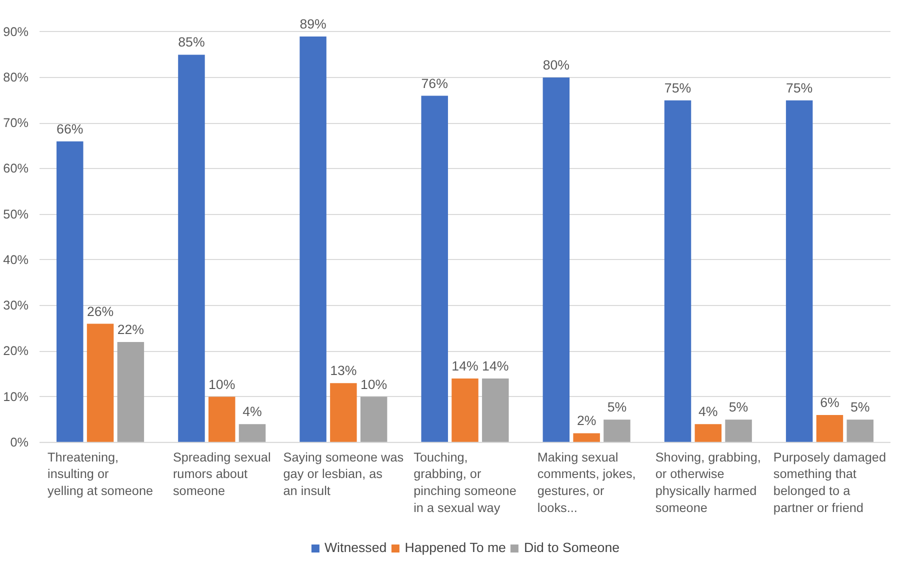 This screenshot has width=912, height=585. What do you see at coordinates (16, 123) in the screenshot?
I see `y-tick-label: 70%` at bounding box center [16, 123].